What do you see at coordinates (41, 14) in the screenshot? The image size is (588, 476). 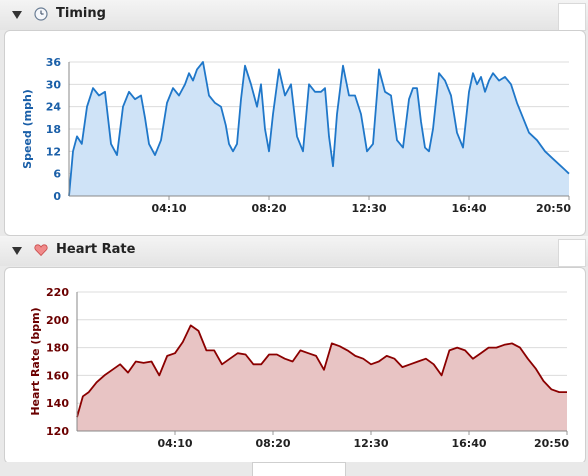 I see `clock-icon` at bounding box center [41, 14].